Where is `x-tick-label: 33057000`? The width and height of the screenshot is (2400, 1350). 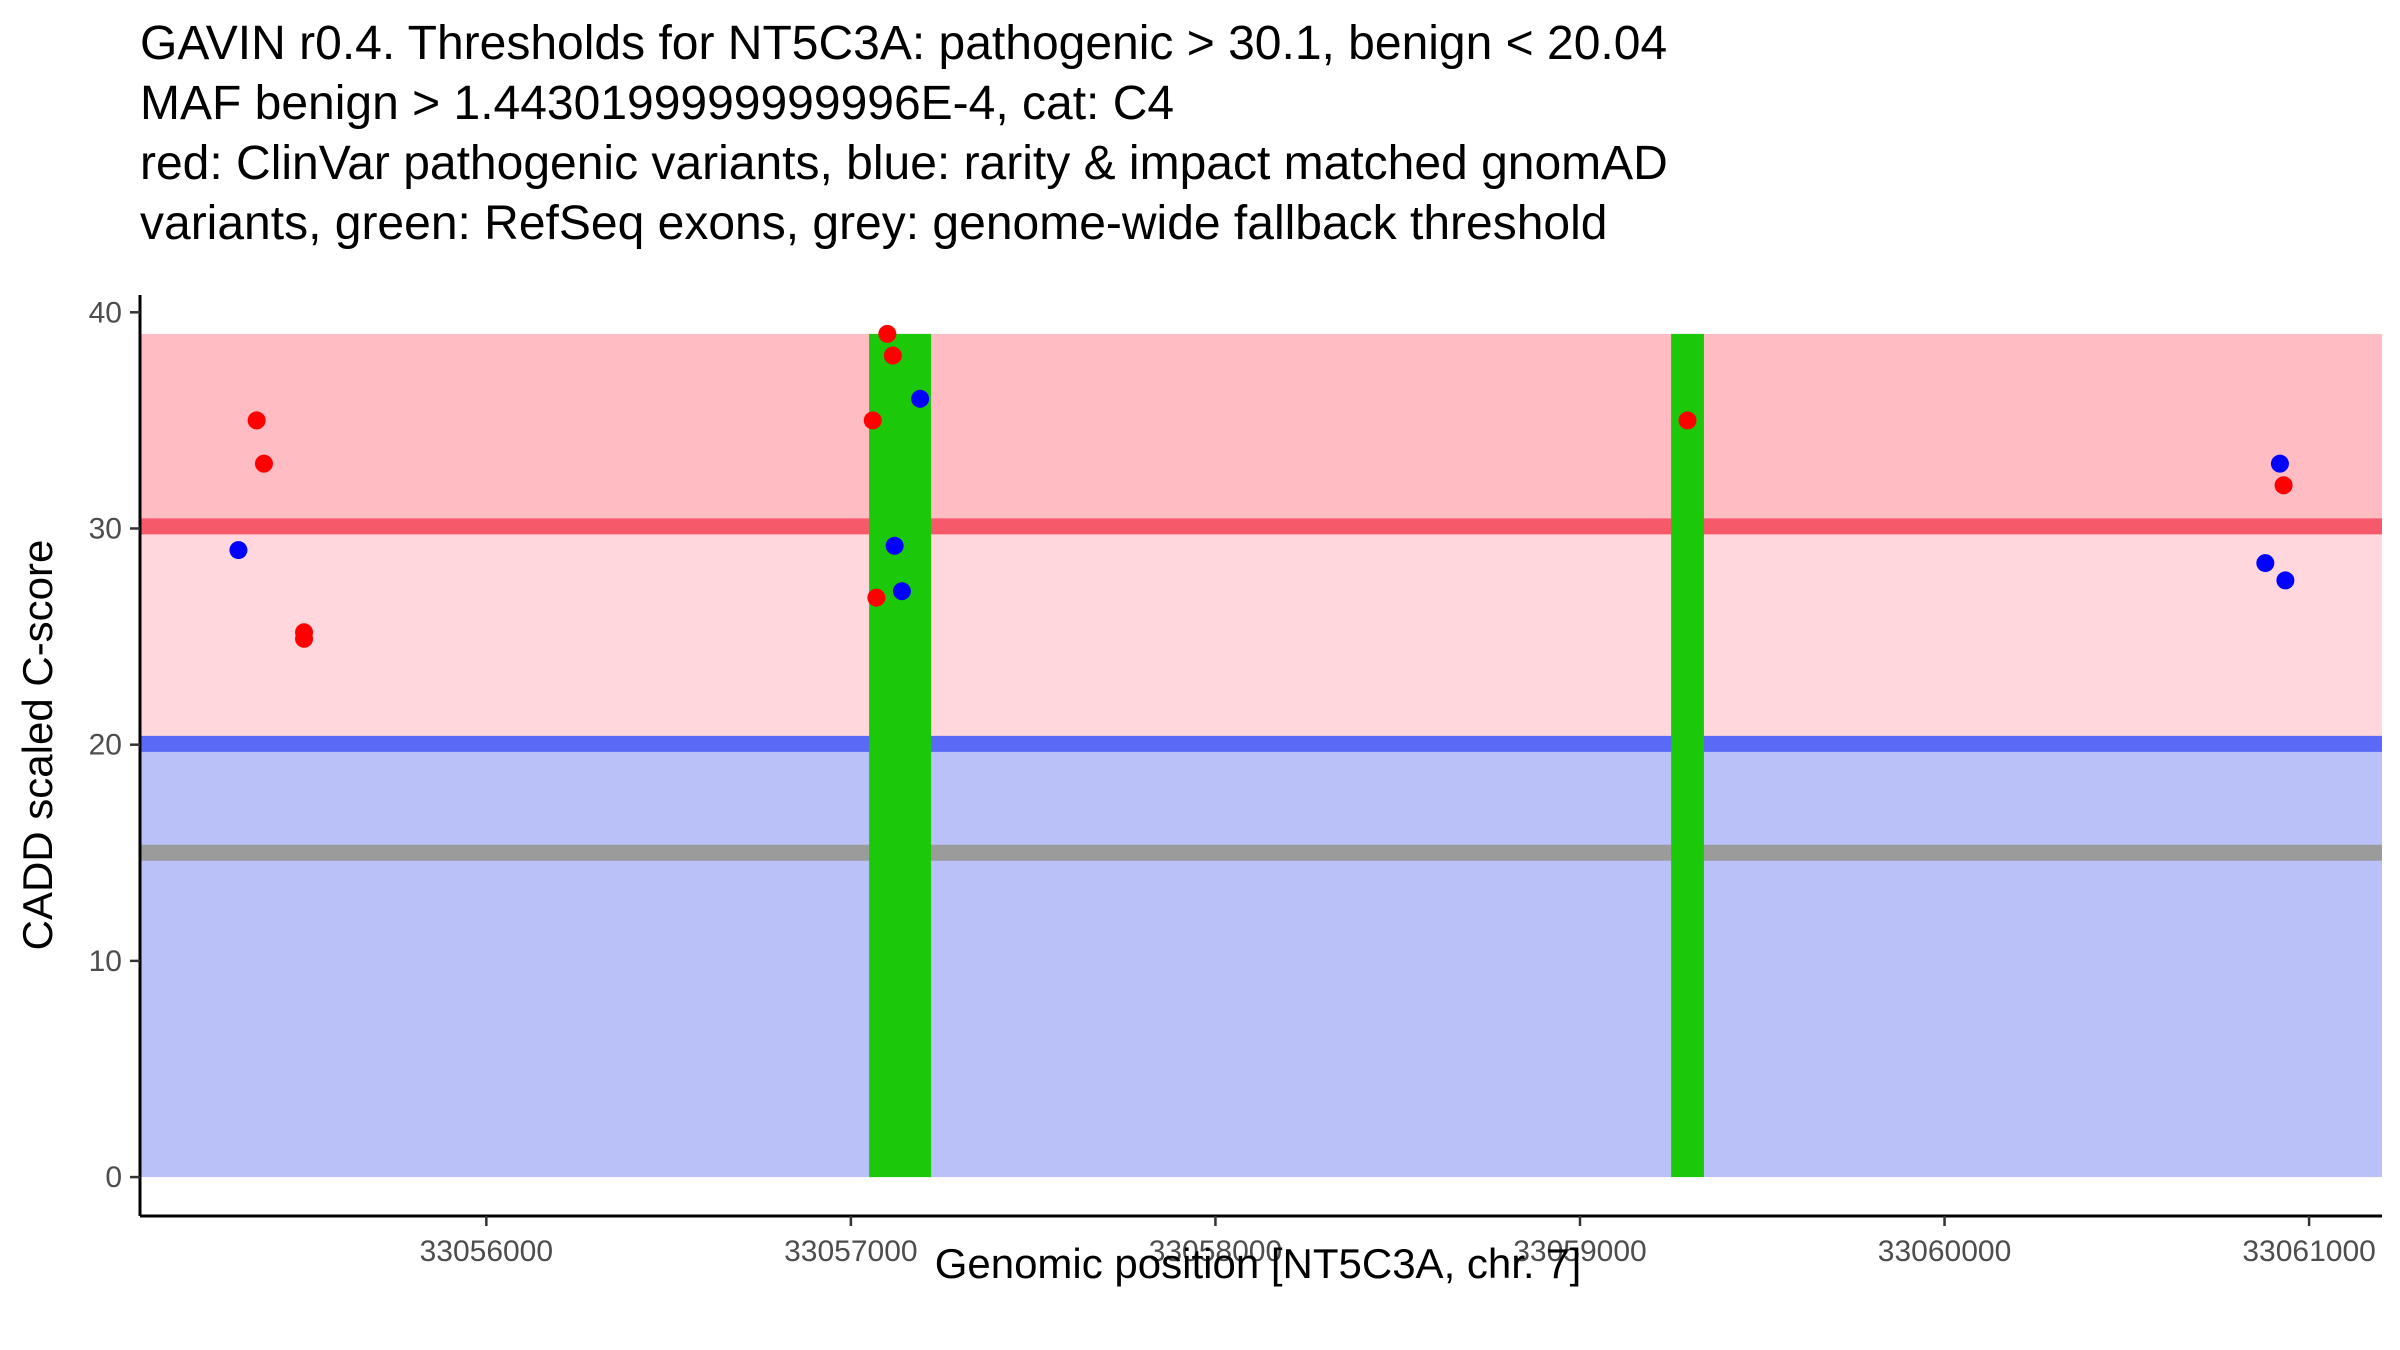
x-tick-label: 33057000 is located at coordinates (850, 1251).